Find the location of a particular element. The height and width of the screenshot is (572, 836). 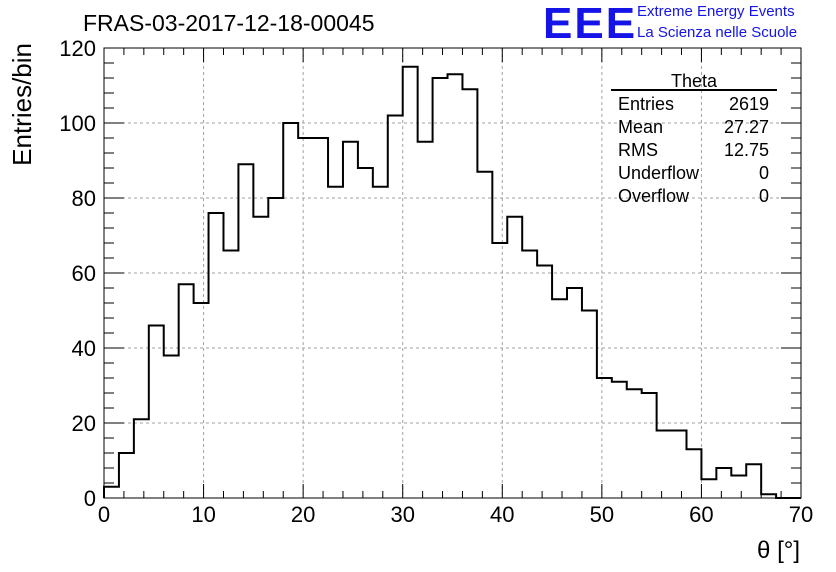

x-tick-label: 0 is located at coordinates (104, 514).